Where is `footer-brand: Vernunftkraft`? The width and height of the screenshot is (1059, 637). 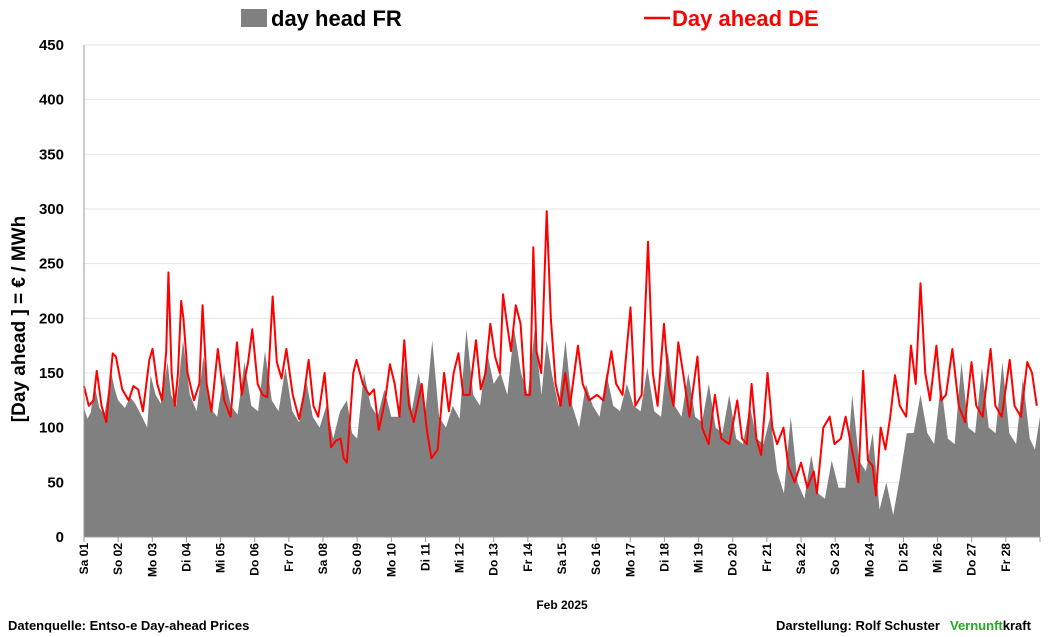
footer-brand: Vernunftkraft is located at coordinates (991, 625).